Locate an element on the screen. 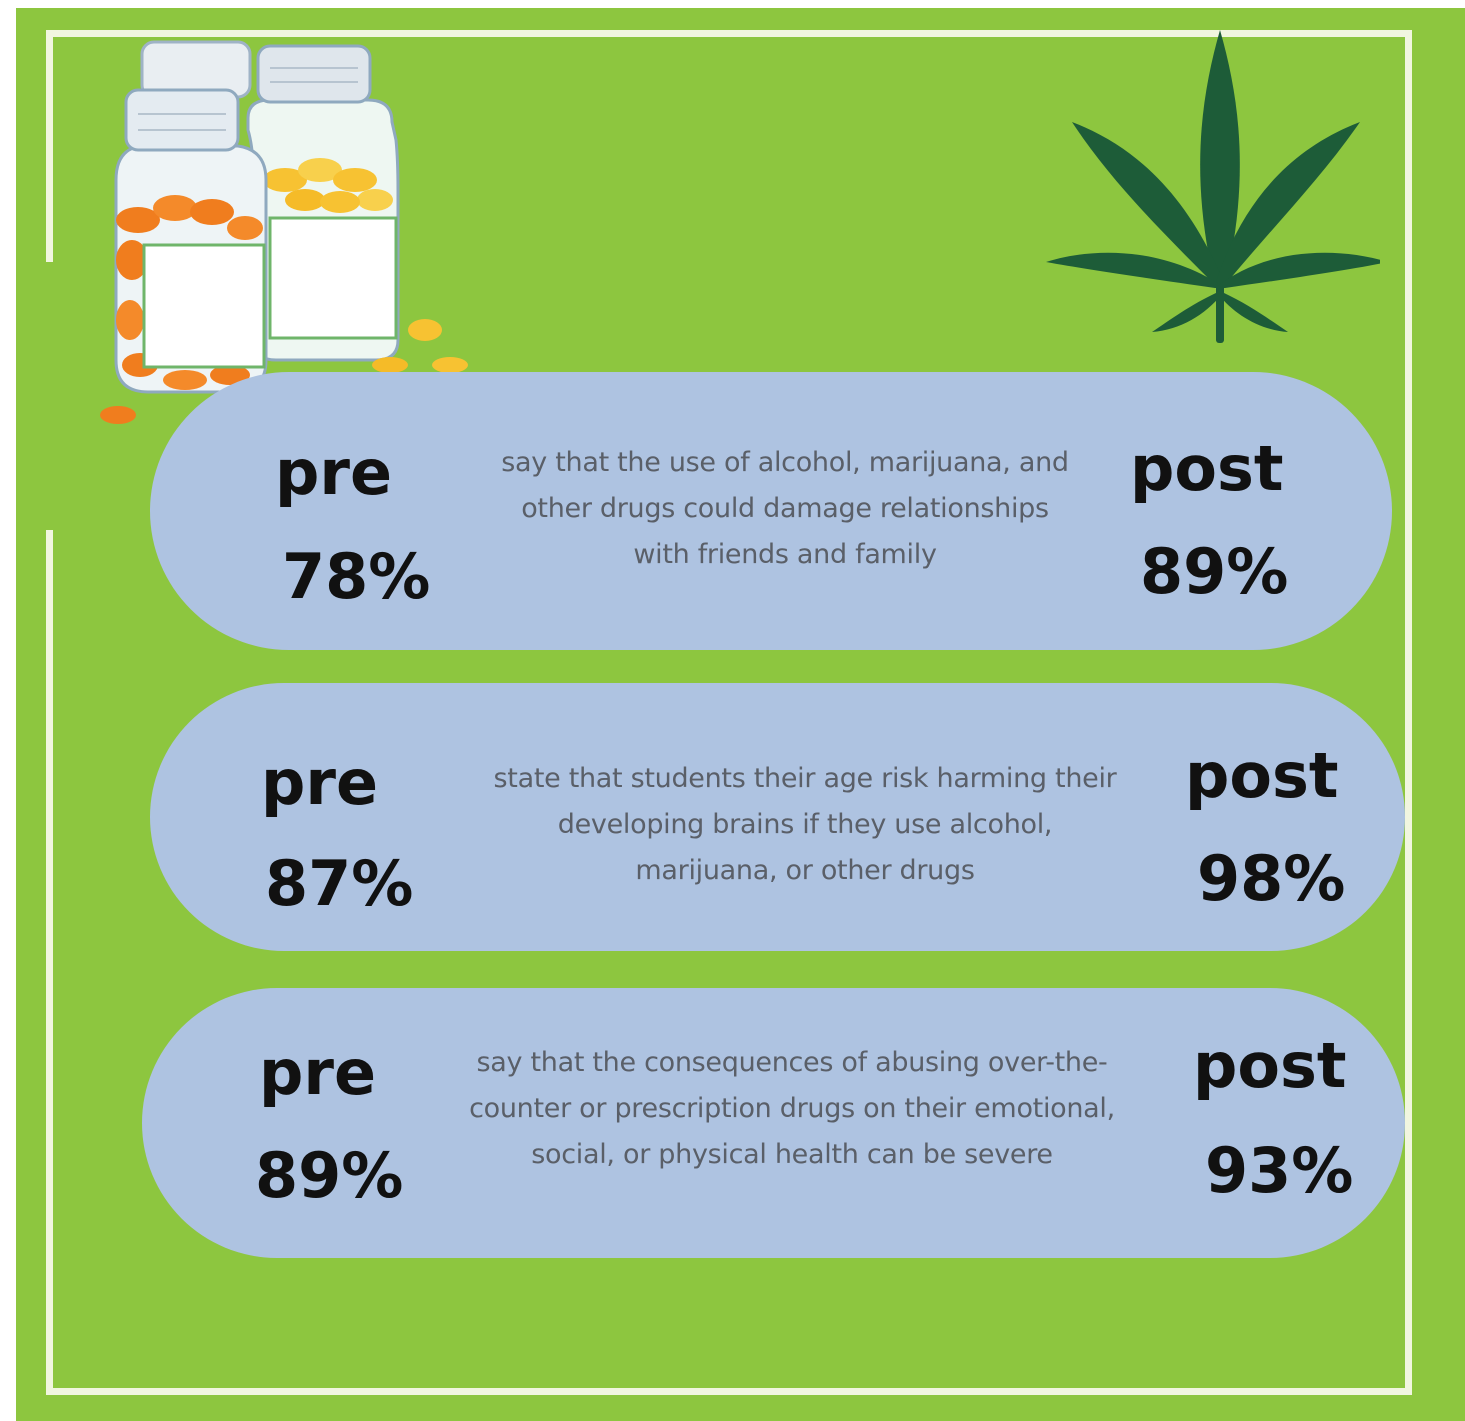 This screenshot has width=1465, height=1421. frame-gap is located at coordinates (50, 396).